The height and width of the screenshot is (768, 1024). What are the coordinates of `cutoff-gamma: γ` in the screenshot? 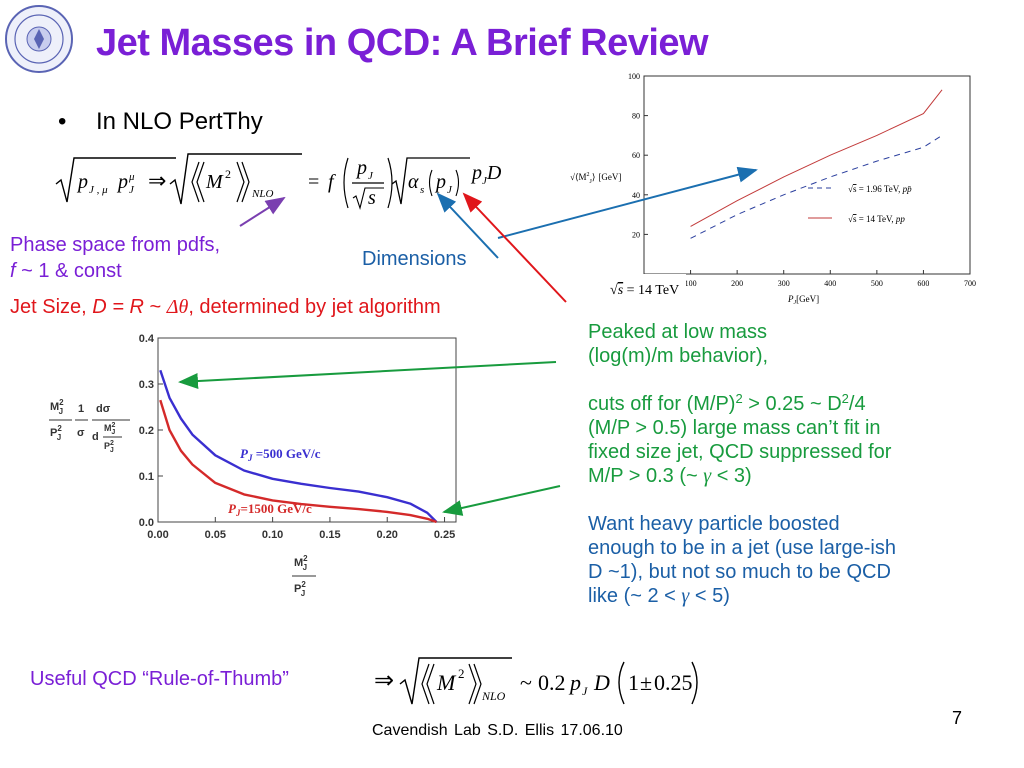 It's located at (707, 476).